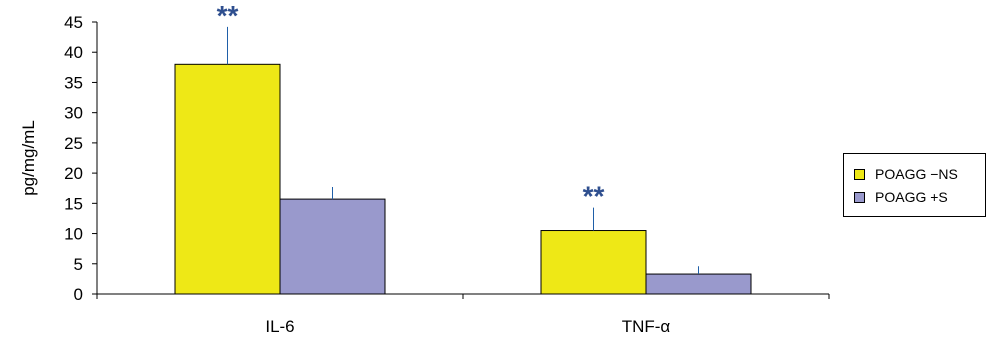 The image size is (994, 338). I want to click on legend: POAGG −NS POAGG +S, so click(914, 185).